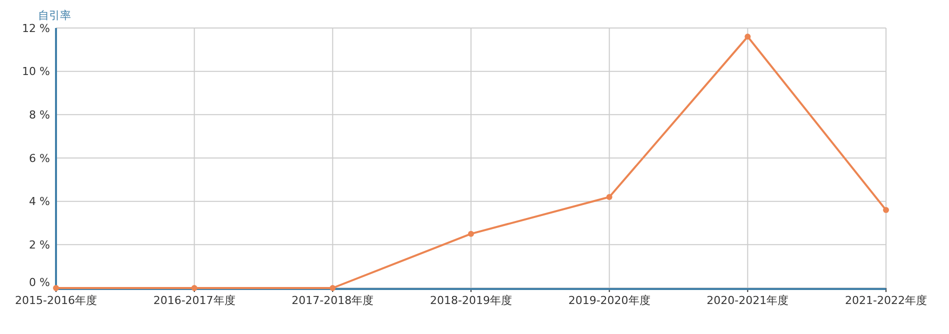  What do you see at coordinates (39, 282) in the screenshot?
I see `y-tick-label: 0 %` at bounding box center [39, 282].